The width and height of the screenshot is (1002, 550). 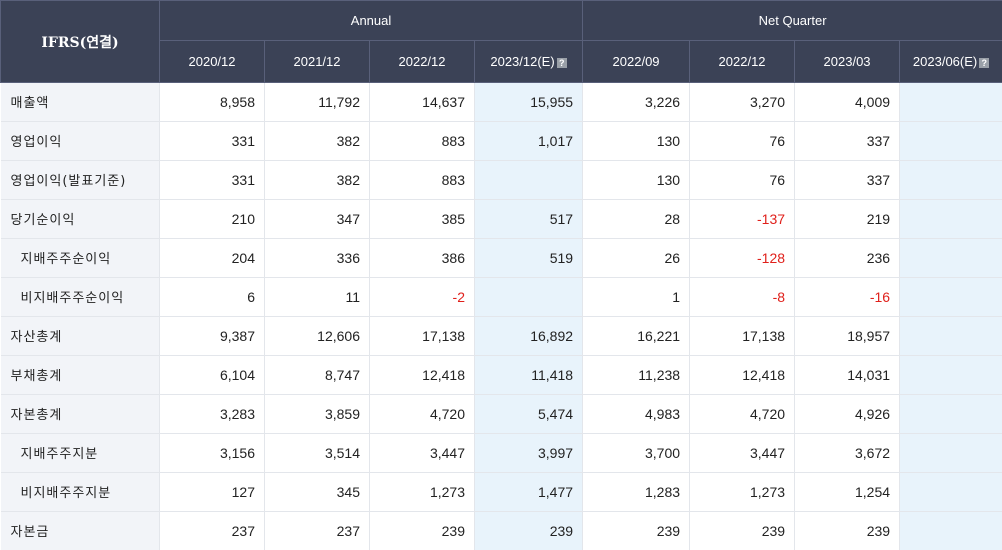 What do you see at coordinates (529, 102) in the screenshot?
I see `value-cell: 15,955` at bounding box center [529, 102].